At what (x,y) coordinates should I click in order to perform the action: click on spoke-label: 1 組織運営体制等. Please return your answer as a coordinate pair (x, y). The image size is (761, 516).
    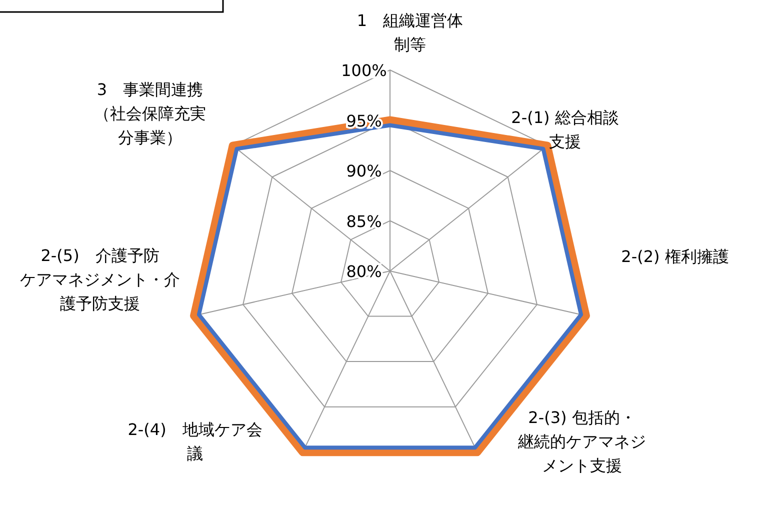
    Looking at the image, I should click on (410, 32).